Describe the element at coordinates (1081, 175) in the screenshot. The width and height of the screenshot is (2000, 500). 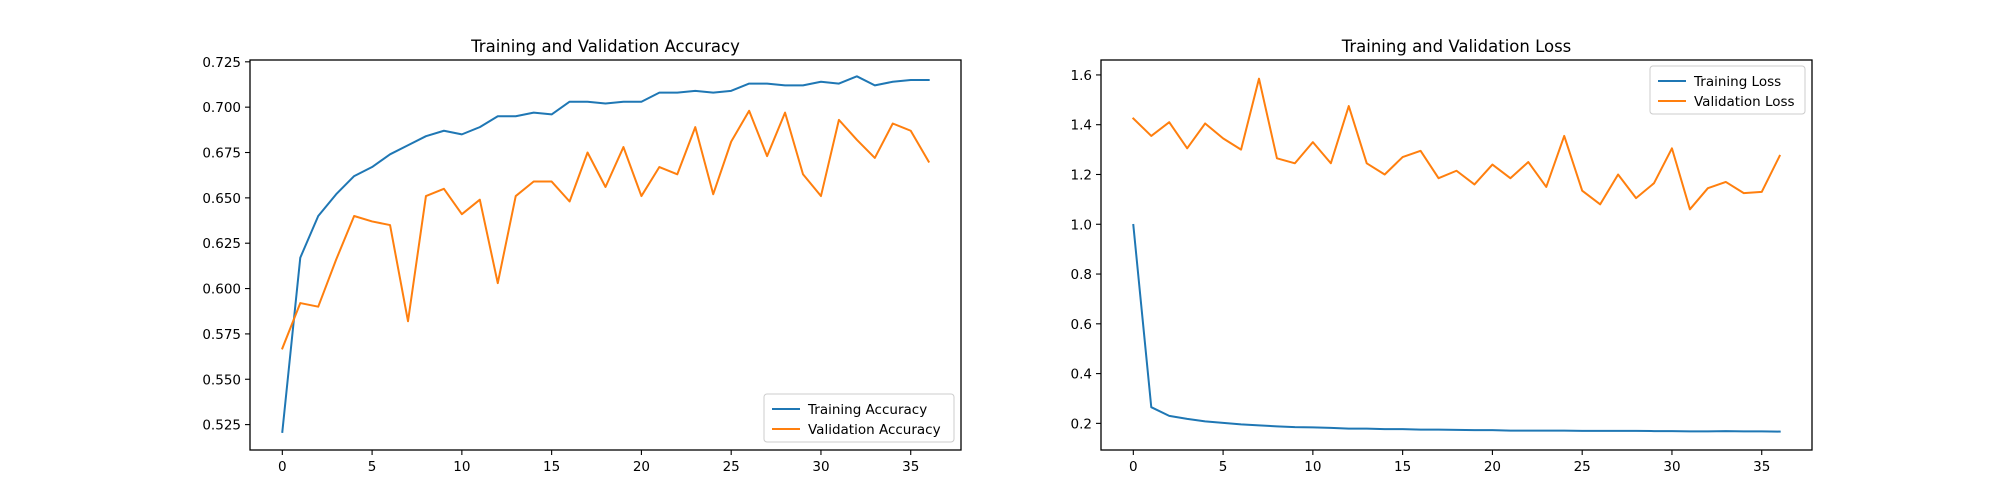
I see `loss-y-tick-label: 1.2` at that location.